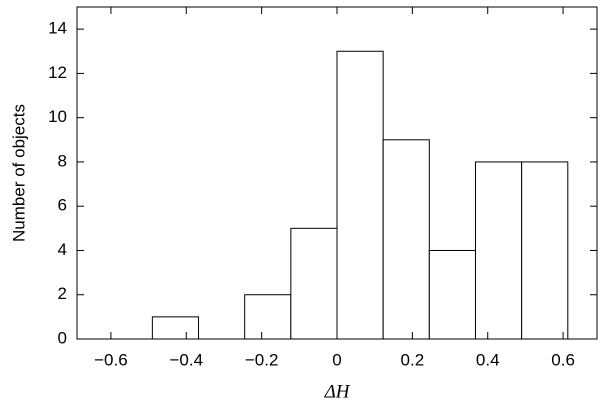 The image size is (600, 403). Describe the element at coordinates (57, 116) in the screenshot. I see `y-tick-label: 10` at that location.